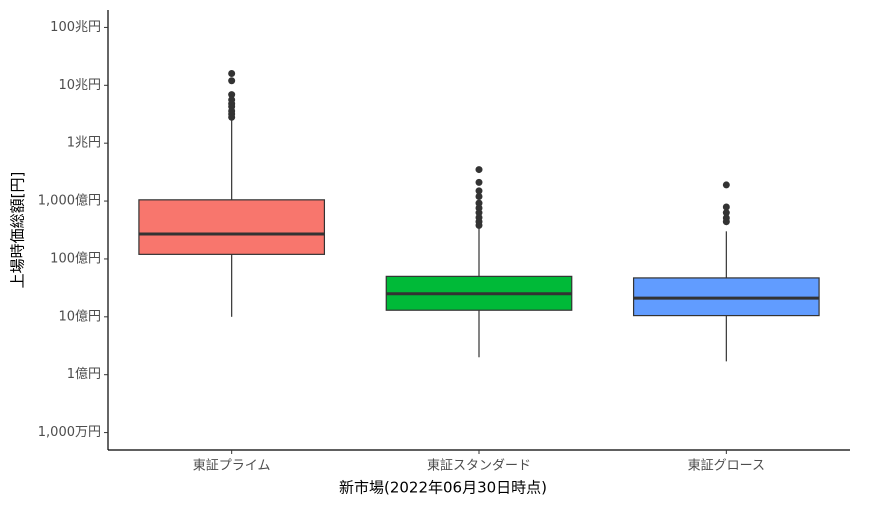  Describe the element at coordinates (84, 143) in the screenshot. I see `y-tick-label: 1兆円` at that location.